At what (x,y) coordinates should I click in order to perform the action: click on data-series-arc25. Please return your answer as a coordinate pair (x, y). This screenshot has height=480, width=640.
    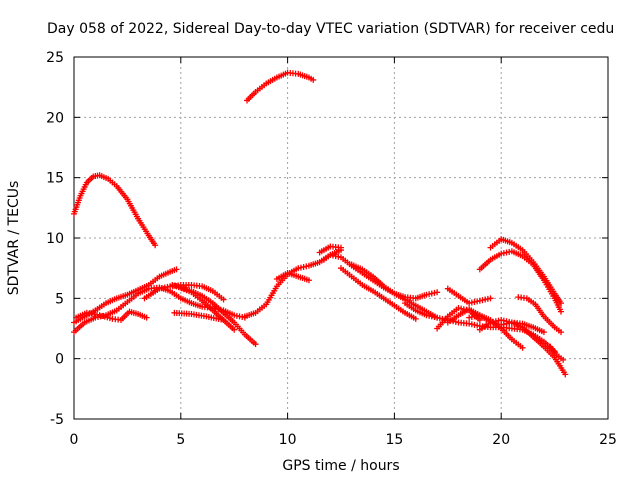
    Looking at the image, I should click on (557, 353).